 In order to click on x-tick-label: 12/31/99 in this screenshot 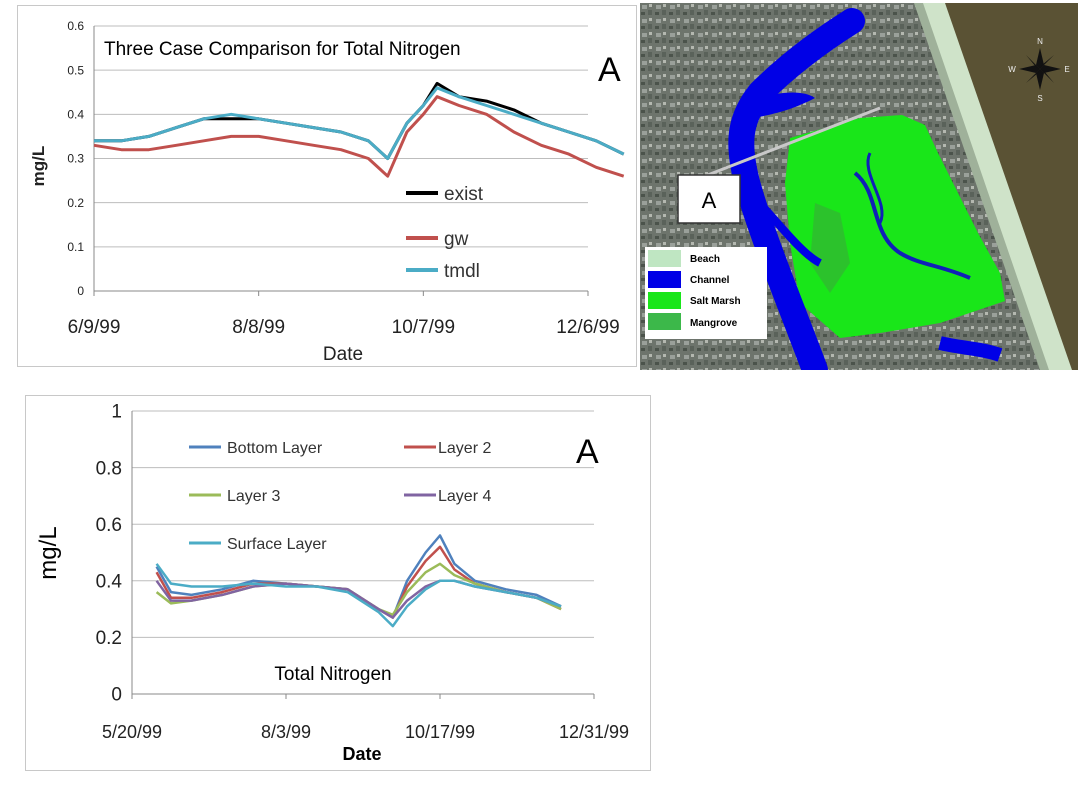, I will do `click(594, 732)`.